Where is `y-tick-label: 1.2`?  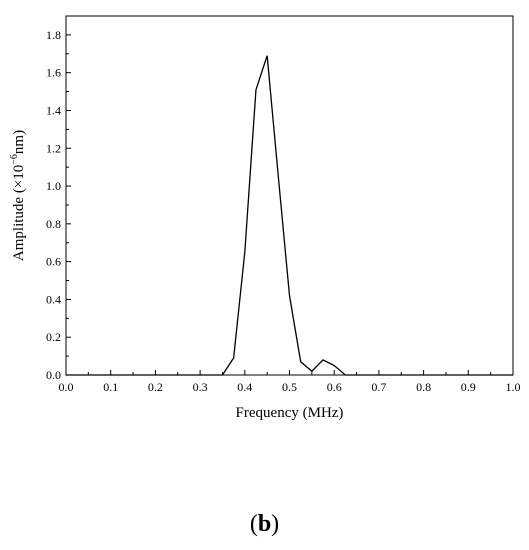
y-tick-label: 1.2 is located at coordinates (53, 148).